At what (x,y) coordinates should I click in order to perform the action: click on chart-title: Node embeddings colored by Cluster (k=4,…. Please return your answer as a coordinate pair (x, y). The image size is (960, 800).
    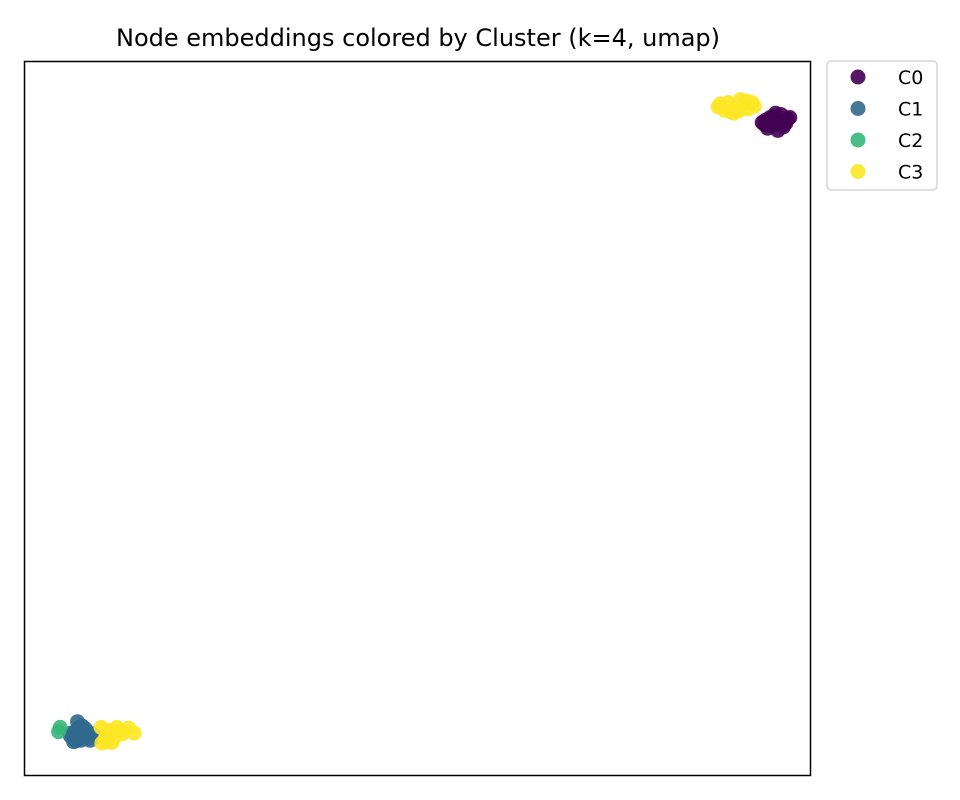
    Looking at the image, I should click on (418, 38).